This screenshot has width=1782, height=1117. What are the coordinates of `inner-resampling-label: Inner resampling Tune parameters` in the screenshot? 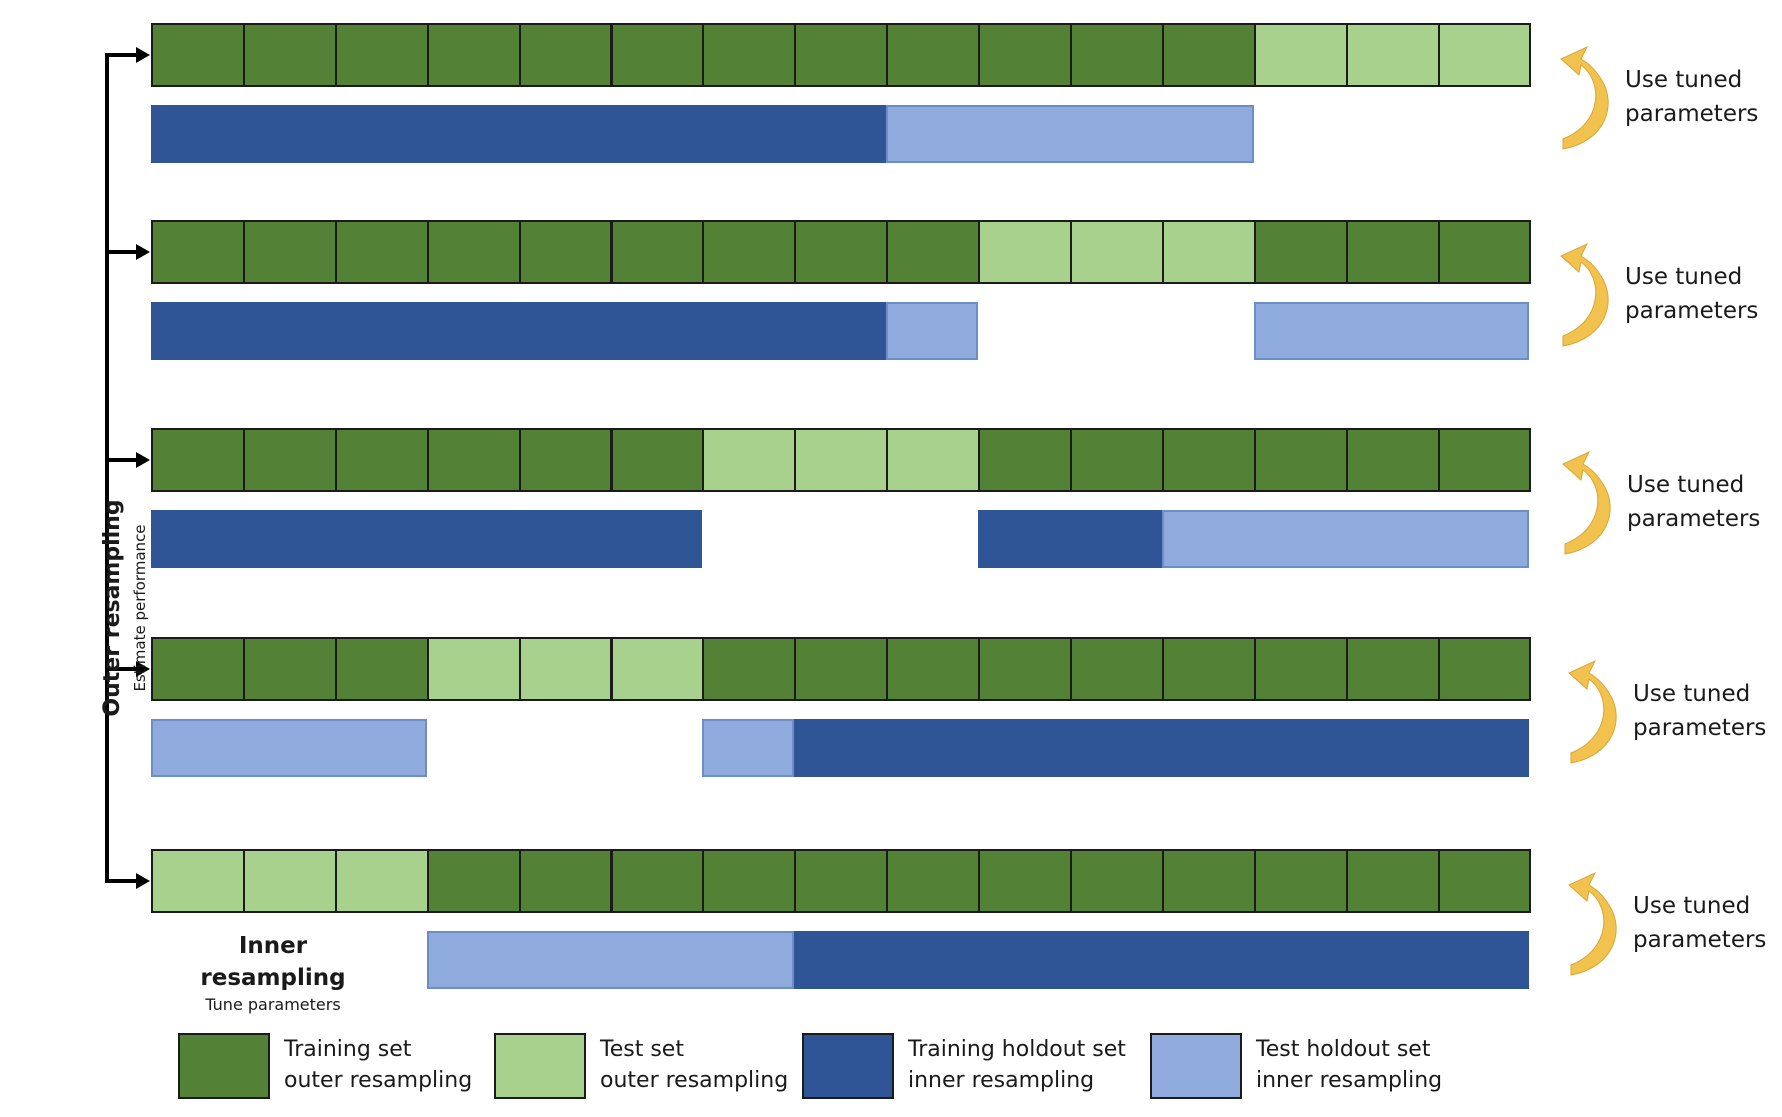 It's located at (273, 973).